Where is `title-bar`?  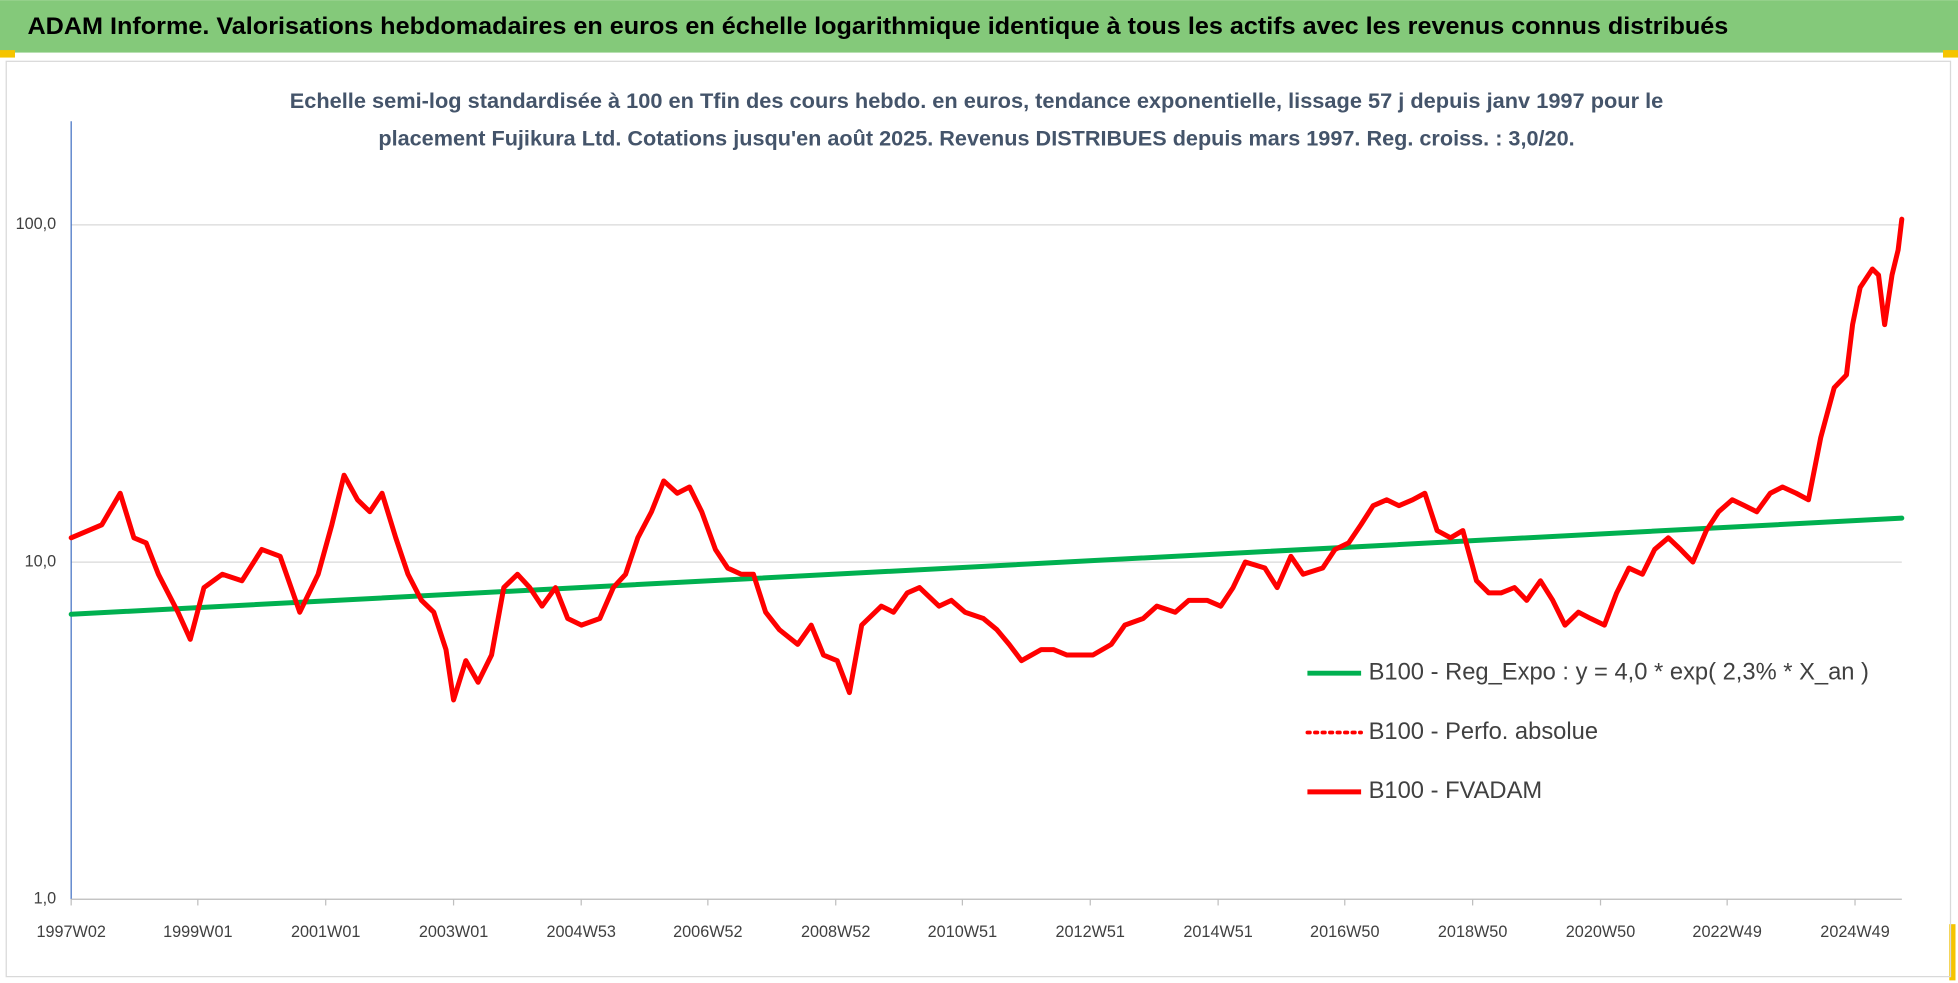
title-bar is located at coordinates (979, 26).